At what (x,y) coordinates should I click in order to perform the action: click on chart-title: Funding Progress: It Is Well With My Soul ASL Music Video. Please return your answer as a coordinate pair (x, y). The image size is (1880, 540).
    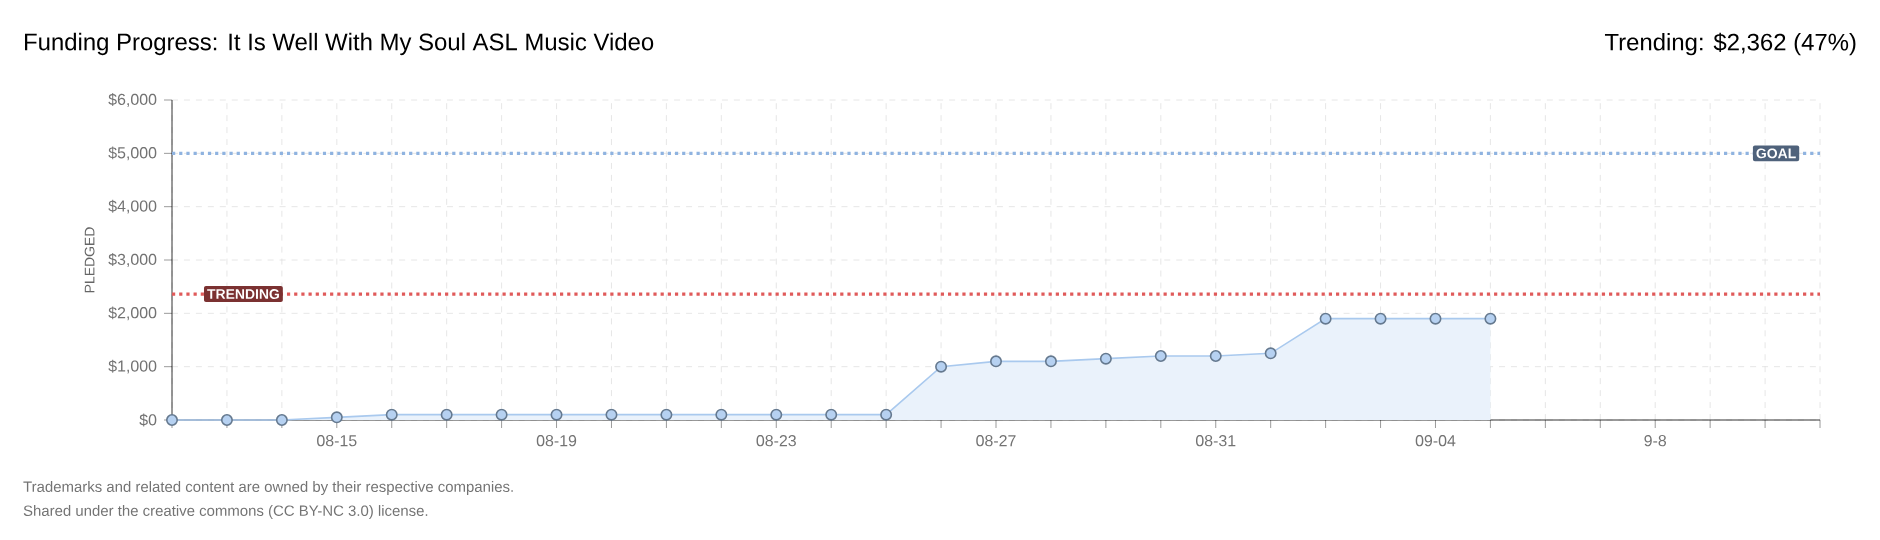
    Looking at the image, I should click on (339, 44).